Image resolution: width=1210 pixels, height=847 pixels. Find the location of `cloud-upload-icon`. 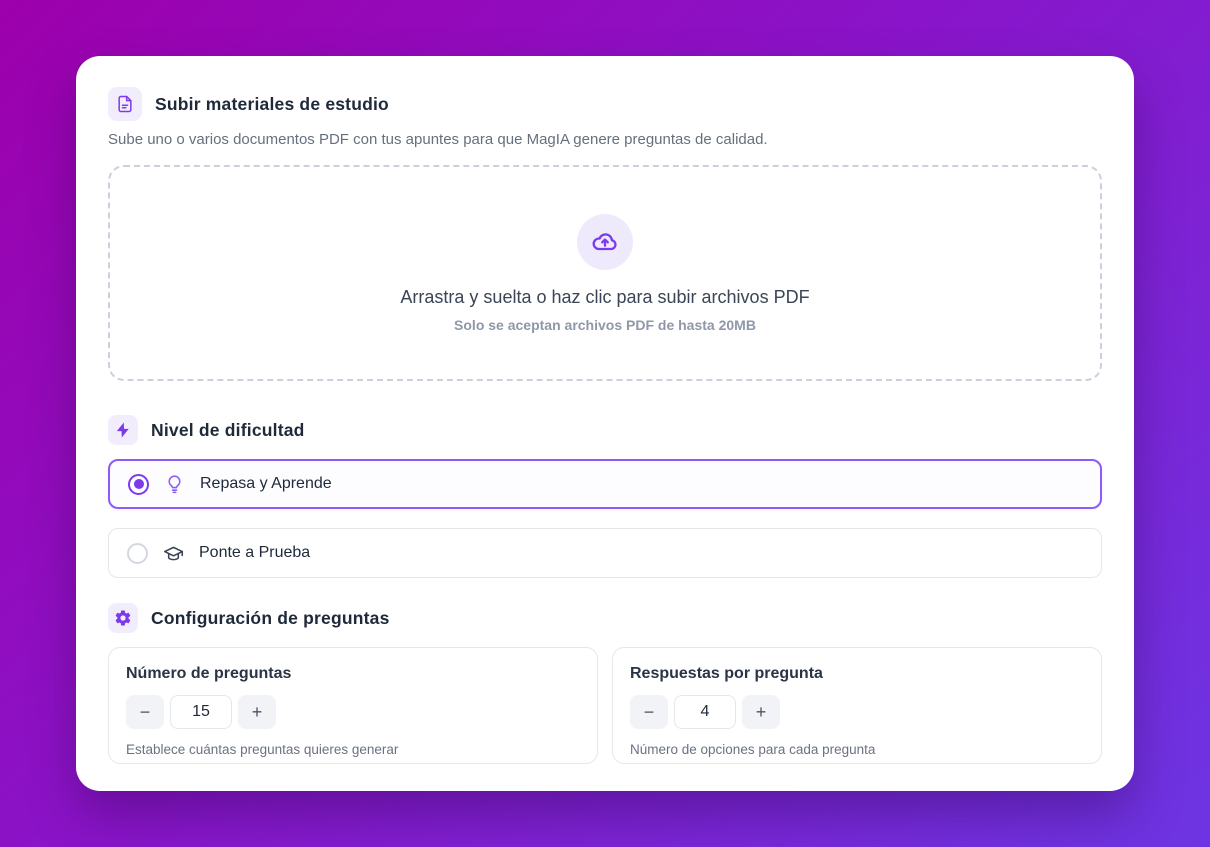

cloud-upload-icon is located at coordinates (605, 241).